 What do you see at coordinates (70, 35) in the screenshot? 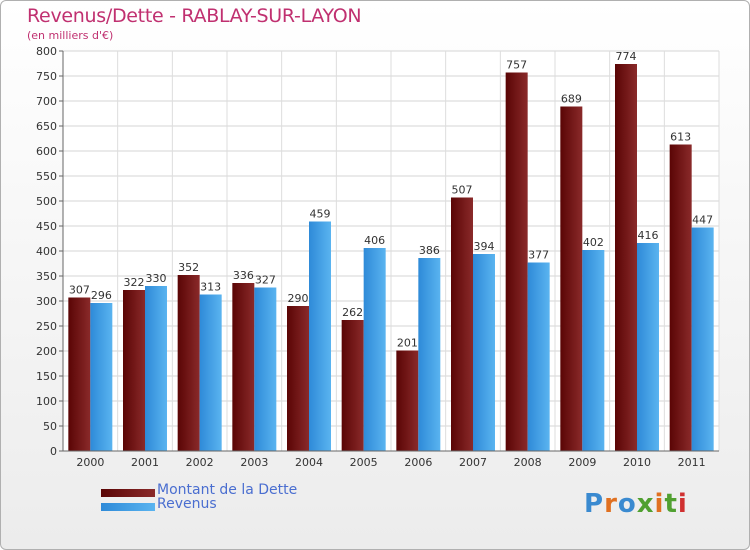
I see `chart-subtitle: (en milliers d'€)` at bounding box center [70, 35].